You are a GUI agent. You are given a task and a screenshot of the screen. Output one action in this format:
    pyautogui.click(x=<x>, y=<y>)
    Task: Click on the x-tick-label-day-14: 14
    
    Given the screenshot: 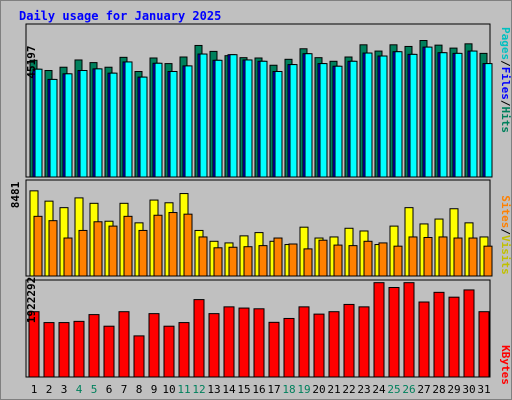 What is the action you would take?
    pyautogui.click(x=229, y=389)
    